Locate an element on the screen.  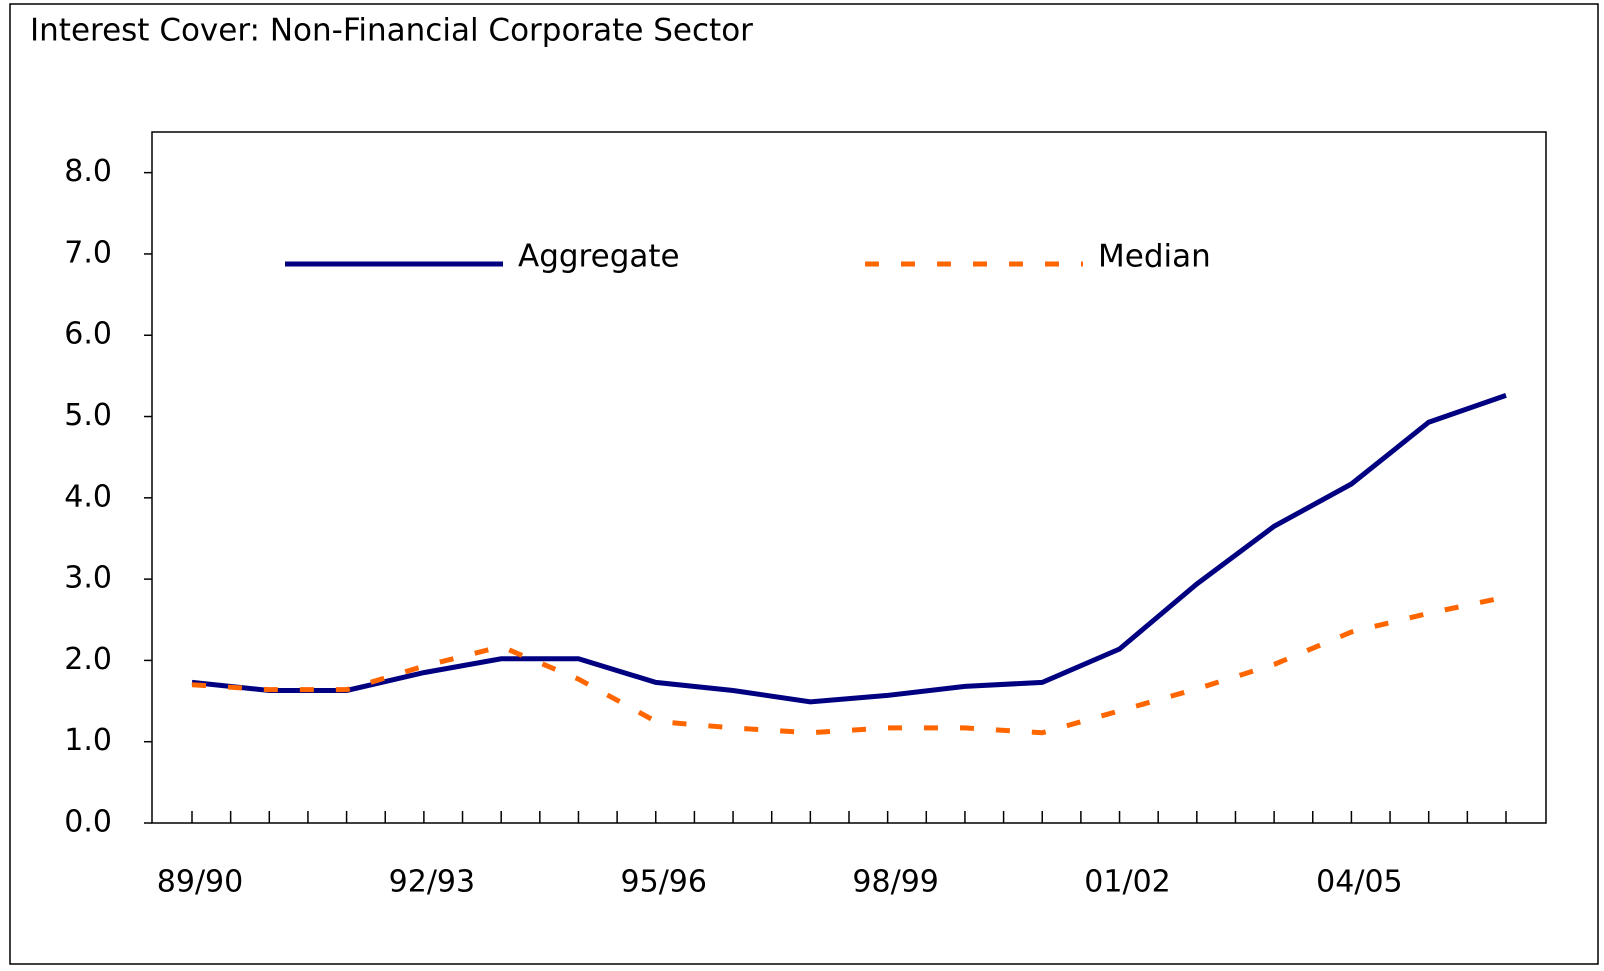
y-tick-label: 7.0 is located at coordinates (88, 252).